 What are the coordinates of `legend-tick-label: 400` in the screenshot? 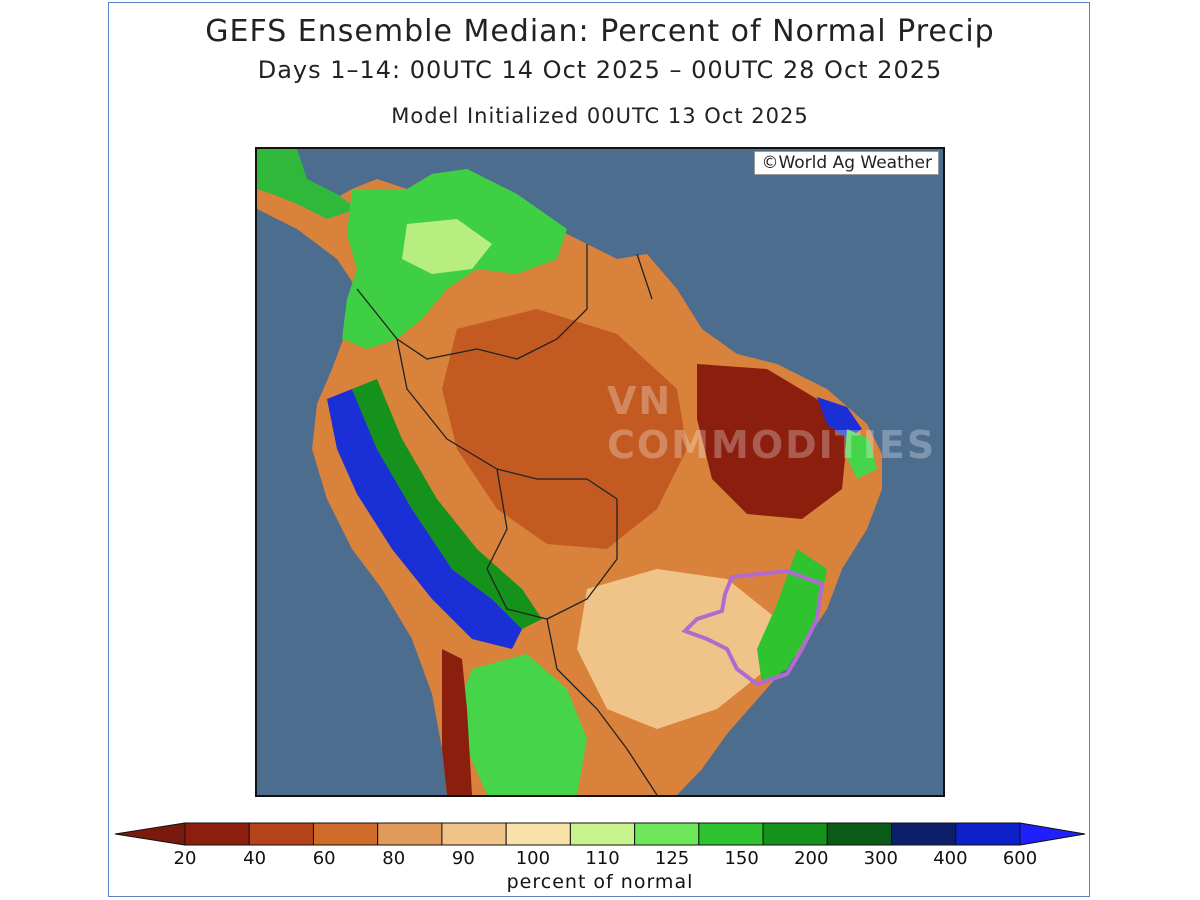 It's located at (950, 858).